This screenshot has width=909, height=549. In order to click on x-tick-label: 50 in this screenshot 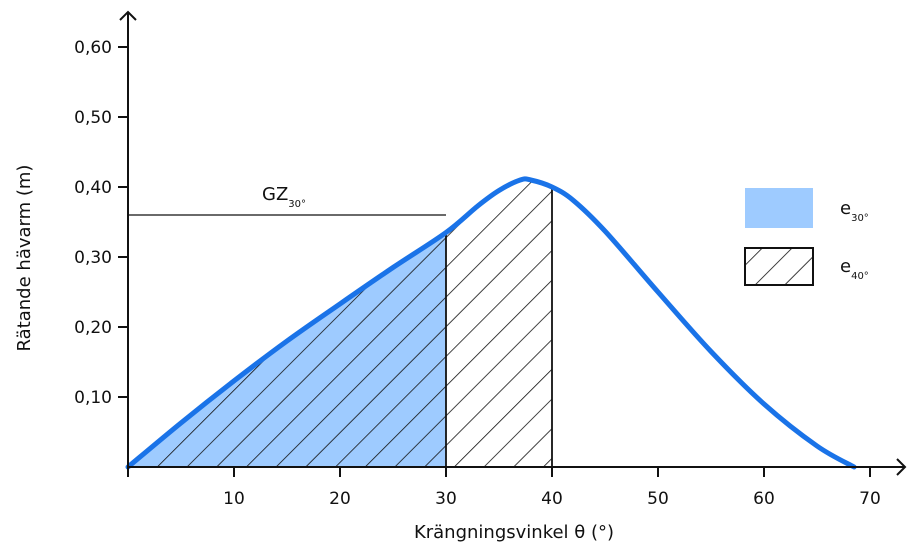, I will do `click(658, 499)`.